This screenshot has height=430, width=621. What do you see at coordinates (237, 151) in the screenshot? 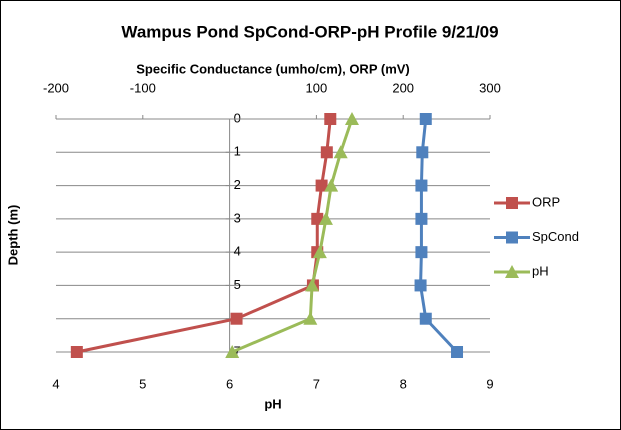
I see `y-tick-label: 1` at bounding box center [237, 151].